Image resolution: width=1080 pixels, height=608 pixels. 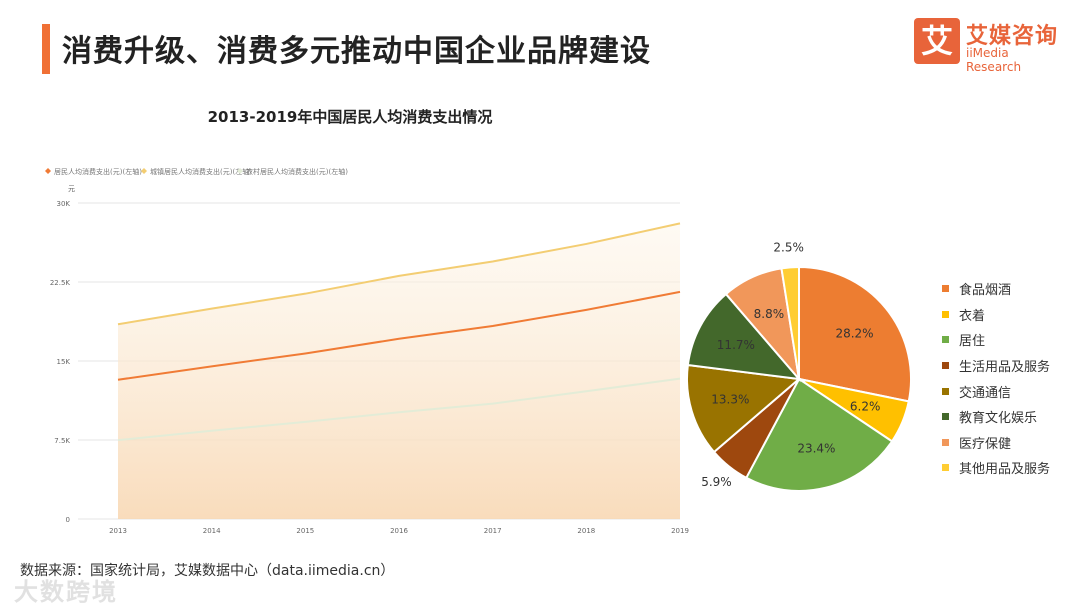 I want to click on legend-label: 城镇居民人均消费支出(元)(左轴), so click(x=201, y=171).